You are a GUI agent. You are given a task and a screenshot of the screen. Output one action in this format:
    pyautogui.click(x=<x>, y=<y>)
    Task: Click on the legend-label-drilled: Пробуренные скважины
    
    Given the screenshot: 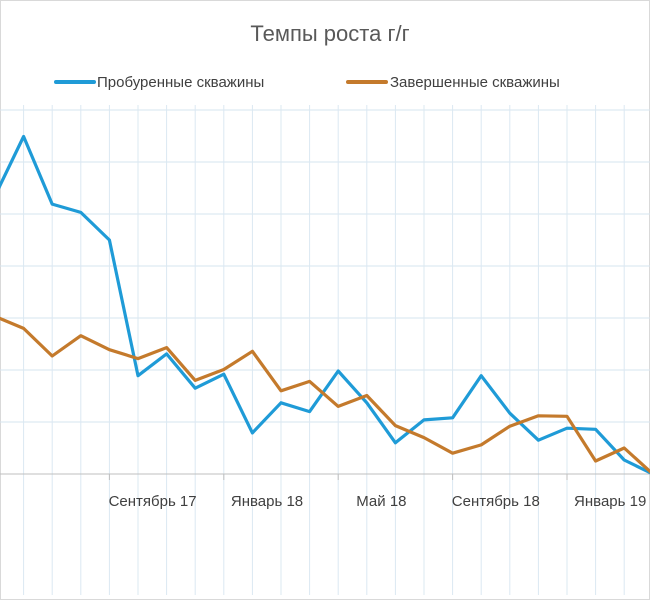 What is the action you would take?
    pyautogui.click(x=180, y=82)
    